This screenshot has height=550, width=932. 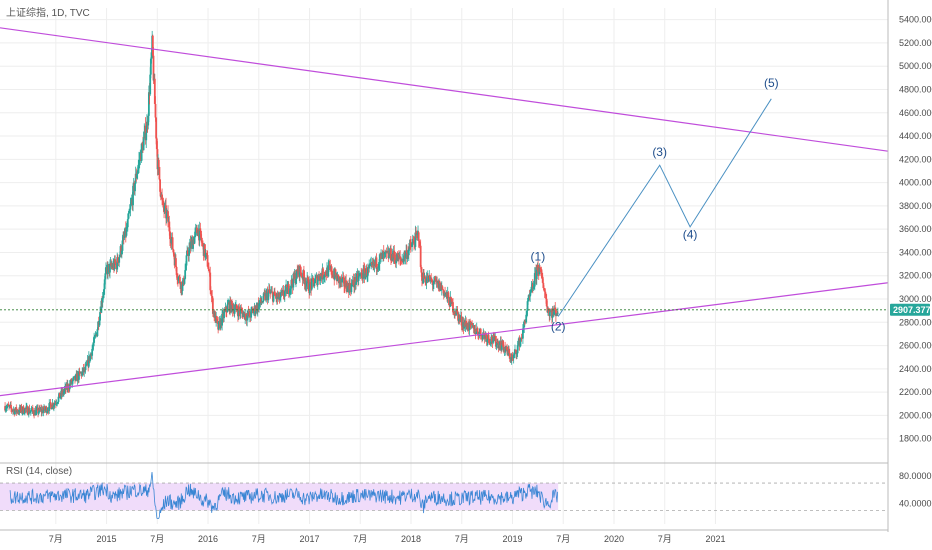 I want to click on wave-label: (1), so click(x=538, y=257).